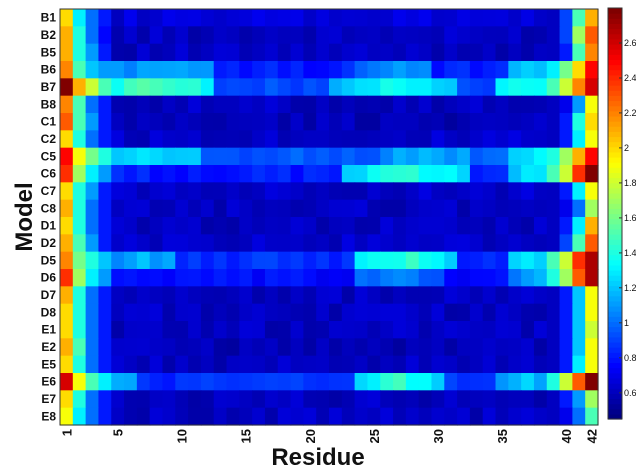 The width and height of the screenshot is (636, 468). I want to click on x-tick-label: 25, so click(374, 436).